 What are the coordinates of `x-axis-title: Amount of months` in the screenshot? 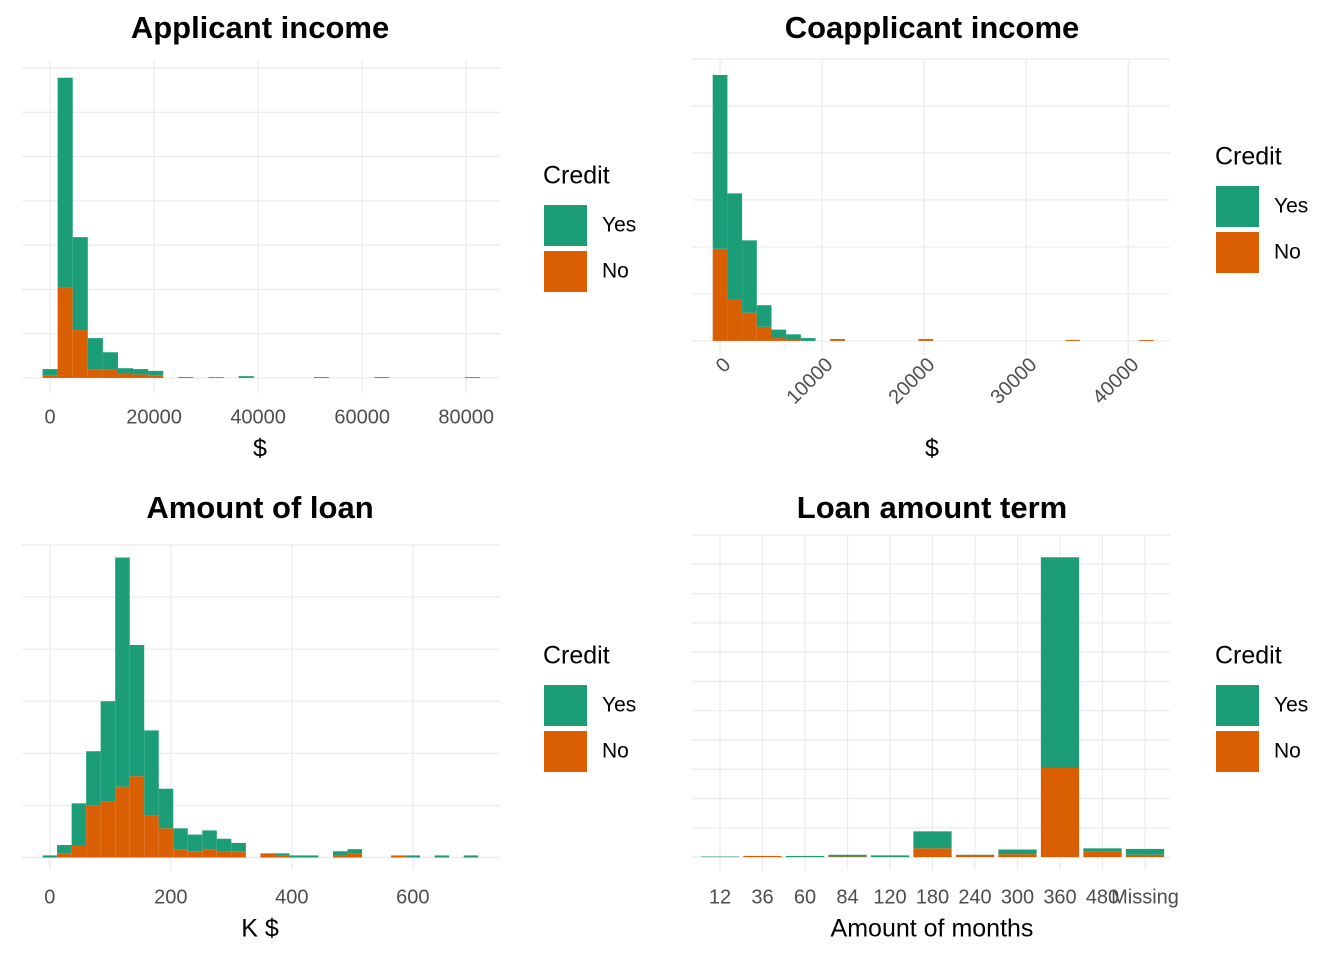 It's located at (932, 929).